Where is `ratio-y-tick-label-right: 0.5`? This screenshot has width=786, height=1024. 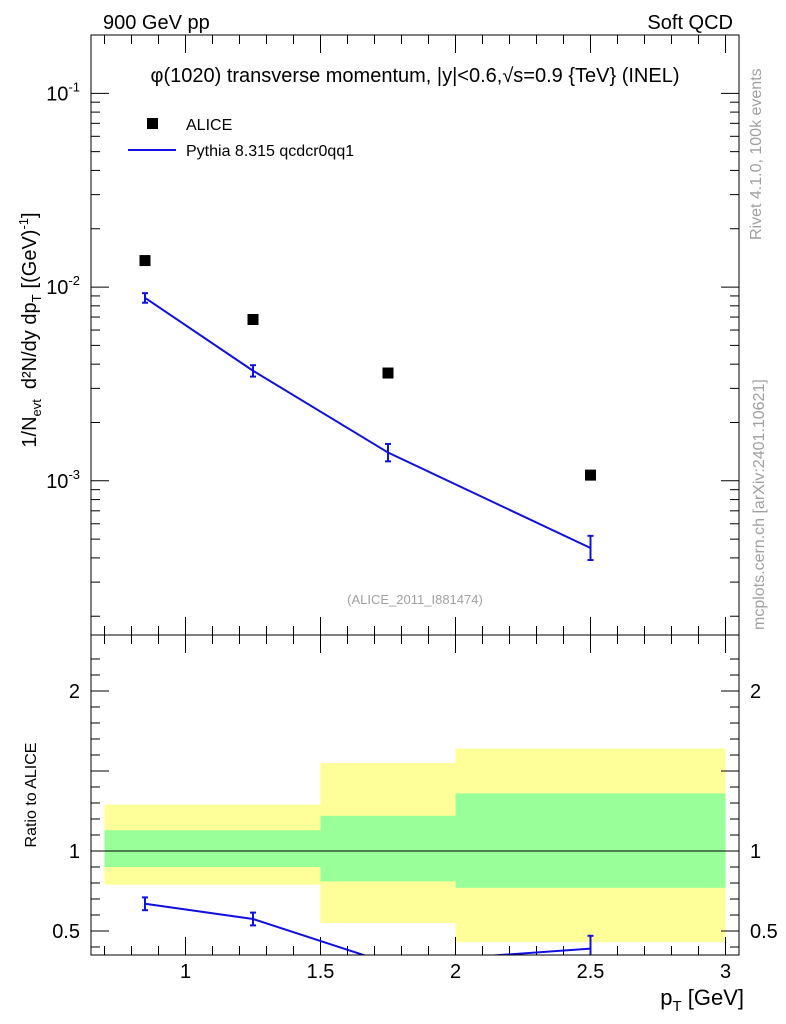
ratio-y-tick-label-right: 0.5 is located at coordinates (764, 932).